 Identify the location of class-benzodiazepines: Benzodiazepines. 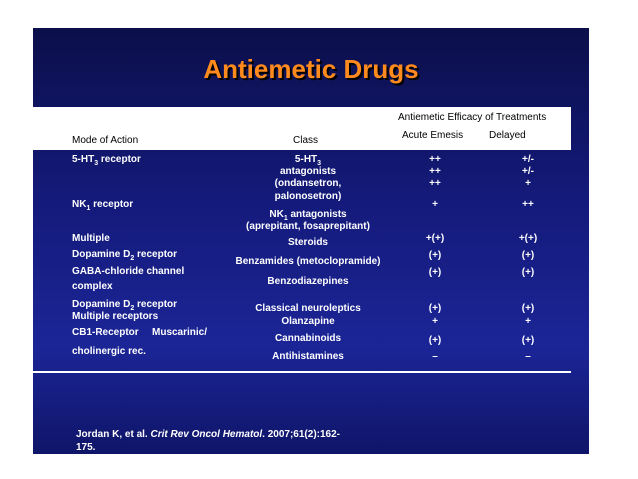
(308, 281).